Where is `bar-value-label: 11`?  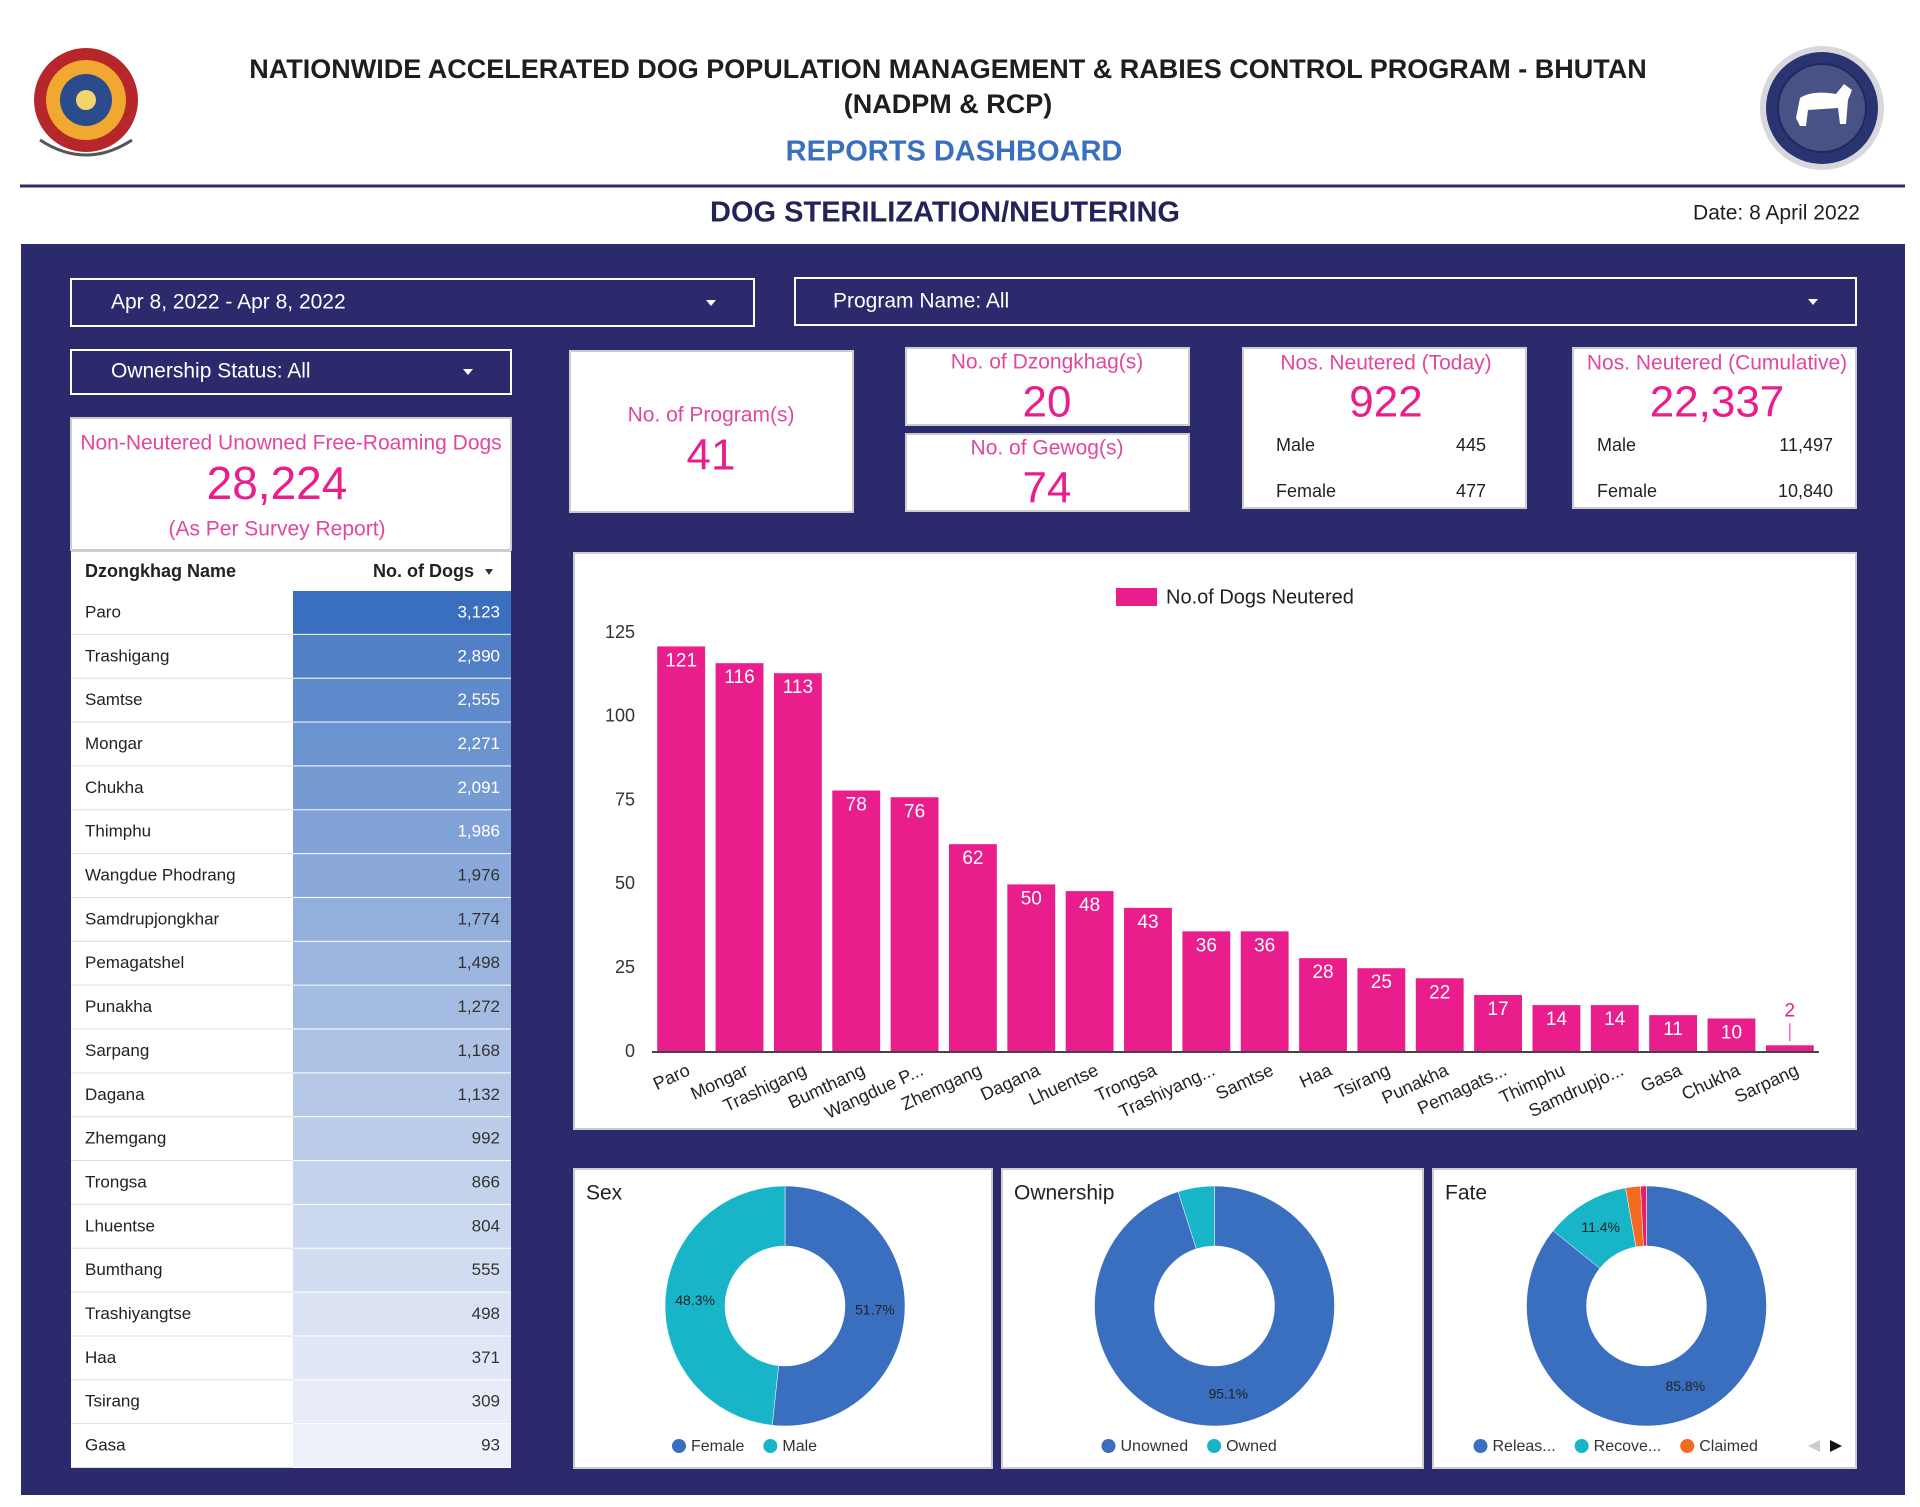
bar-value-label: 11 is located at coordinates (1673, 1029).